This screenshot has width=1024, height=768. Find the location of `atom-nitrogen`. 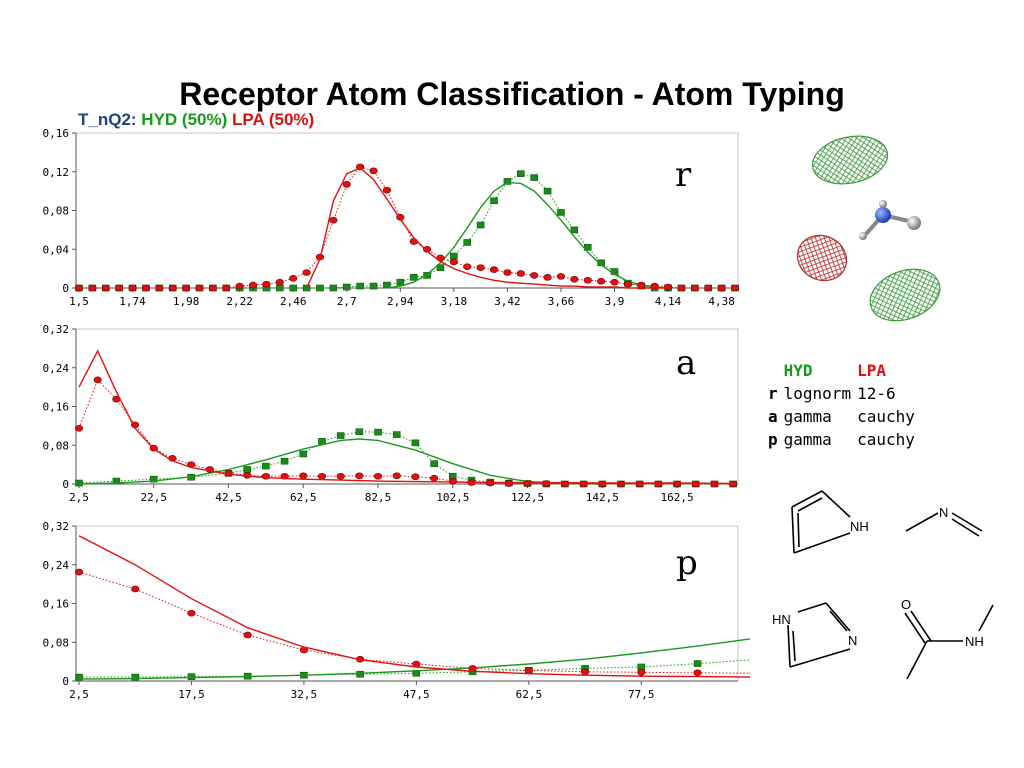

atom-nitrogen is located at coordinates (883, 215).